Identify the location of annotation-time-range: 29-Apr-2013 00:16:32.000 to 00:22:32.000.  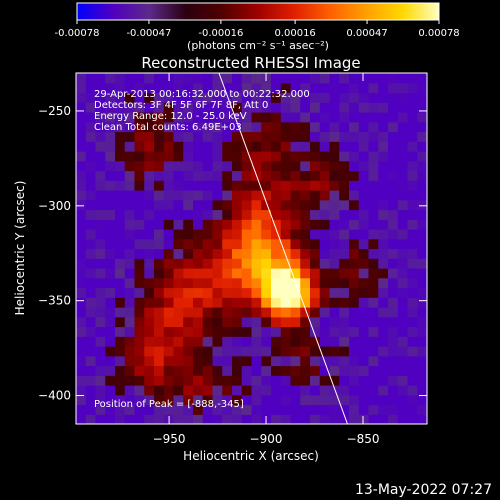
(202, 94).